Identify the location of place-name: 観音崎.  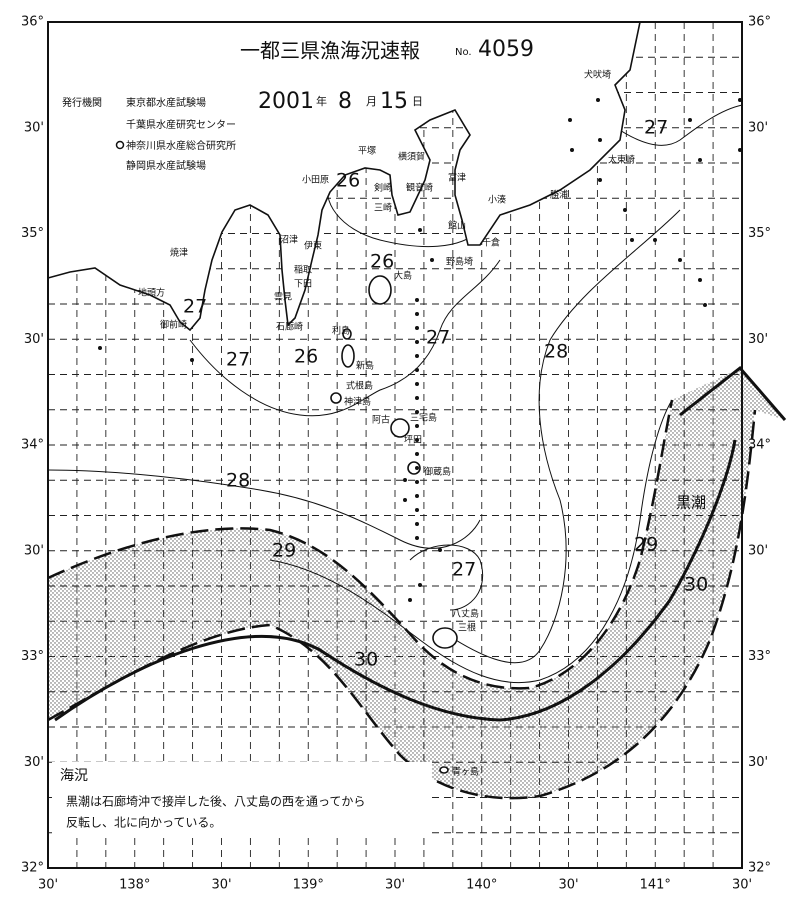
(419, 188).